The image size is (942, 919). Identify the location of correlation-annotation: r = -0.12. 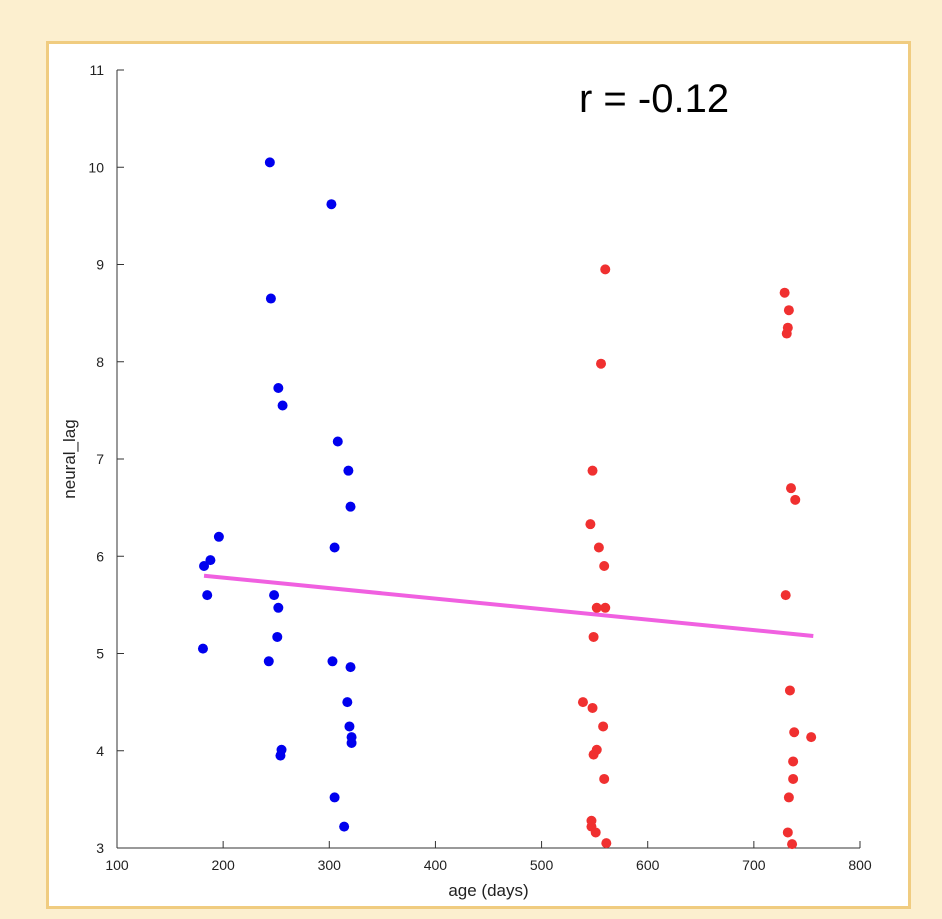
(654, 99).